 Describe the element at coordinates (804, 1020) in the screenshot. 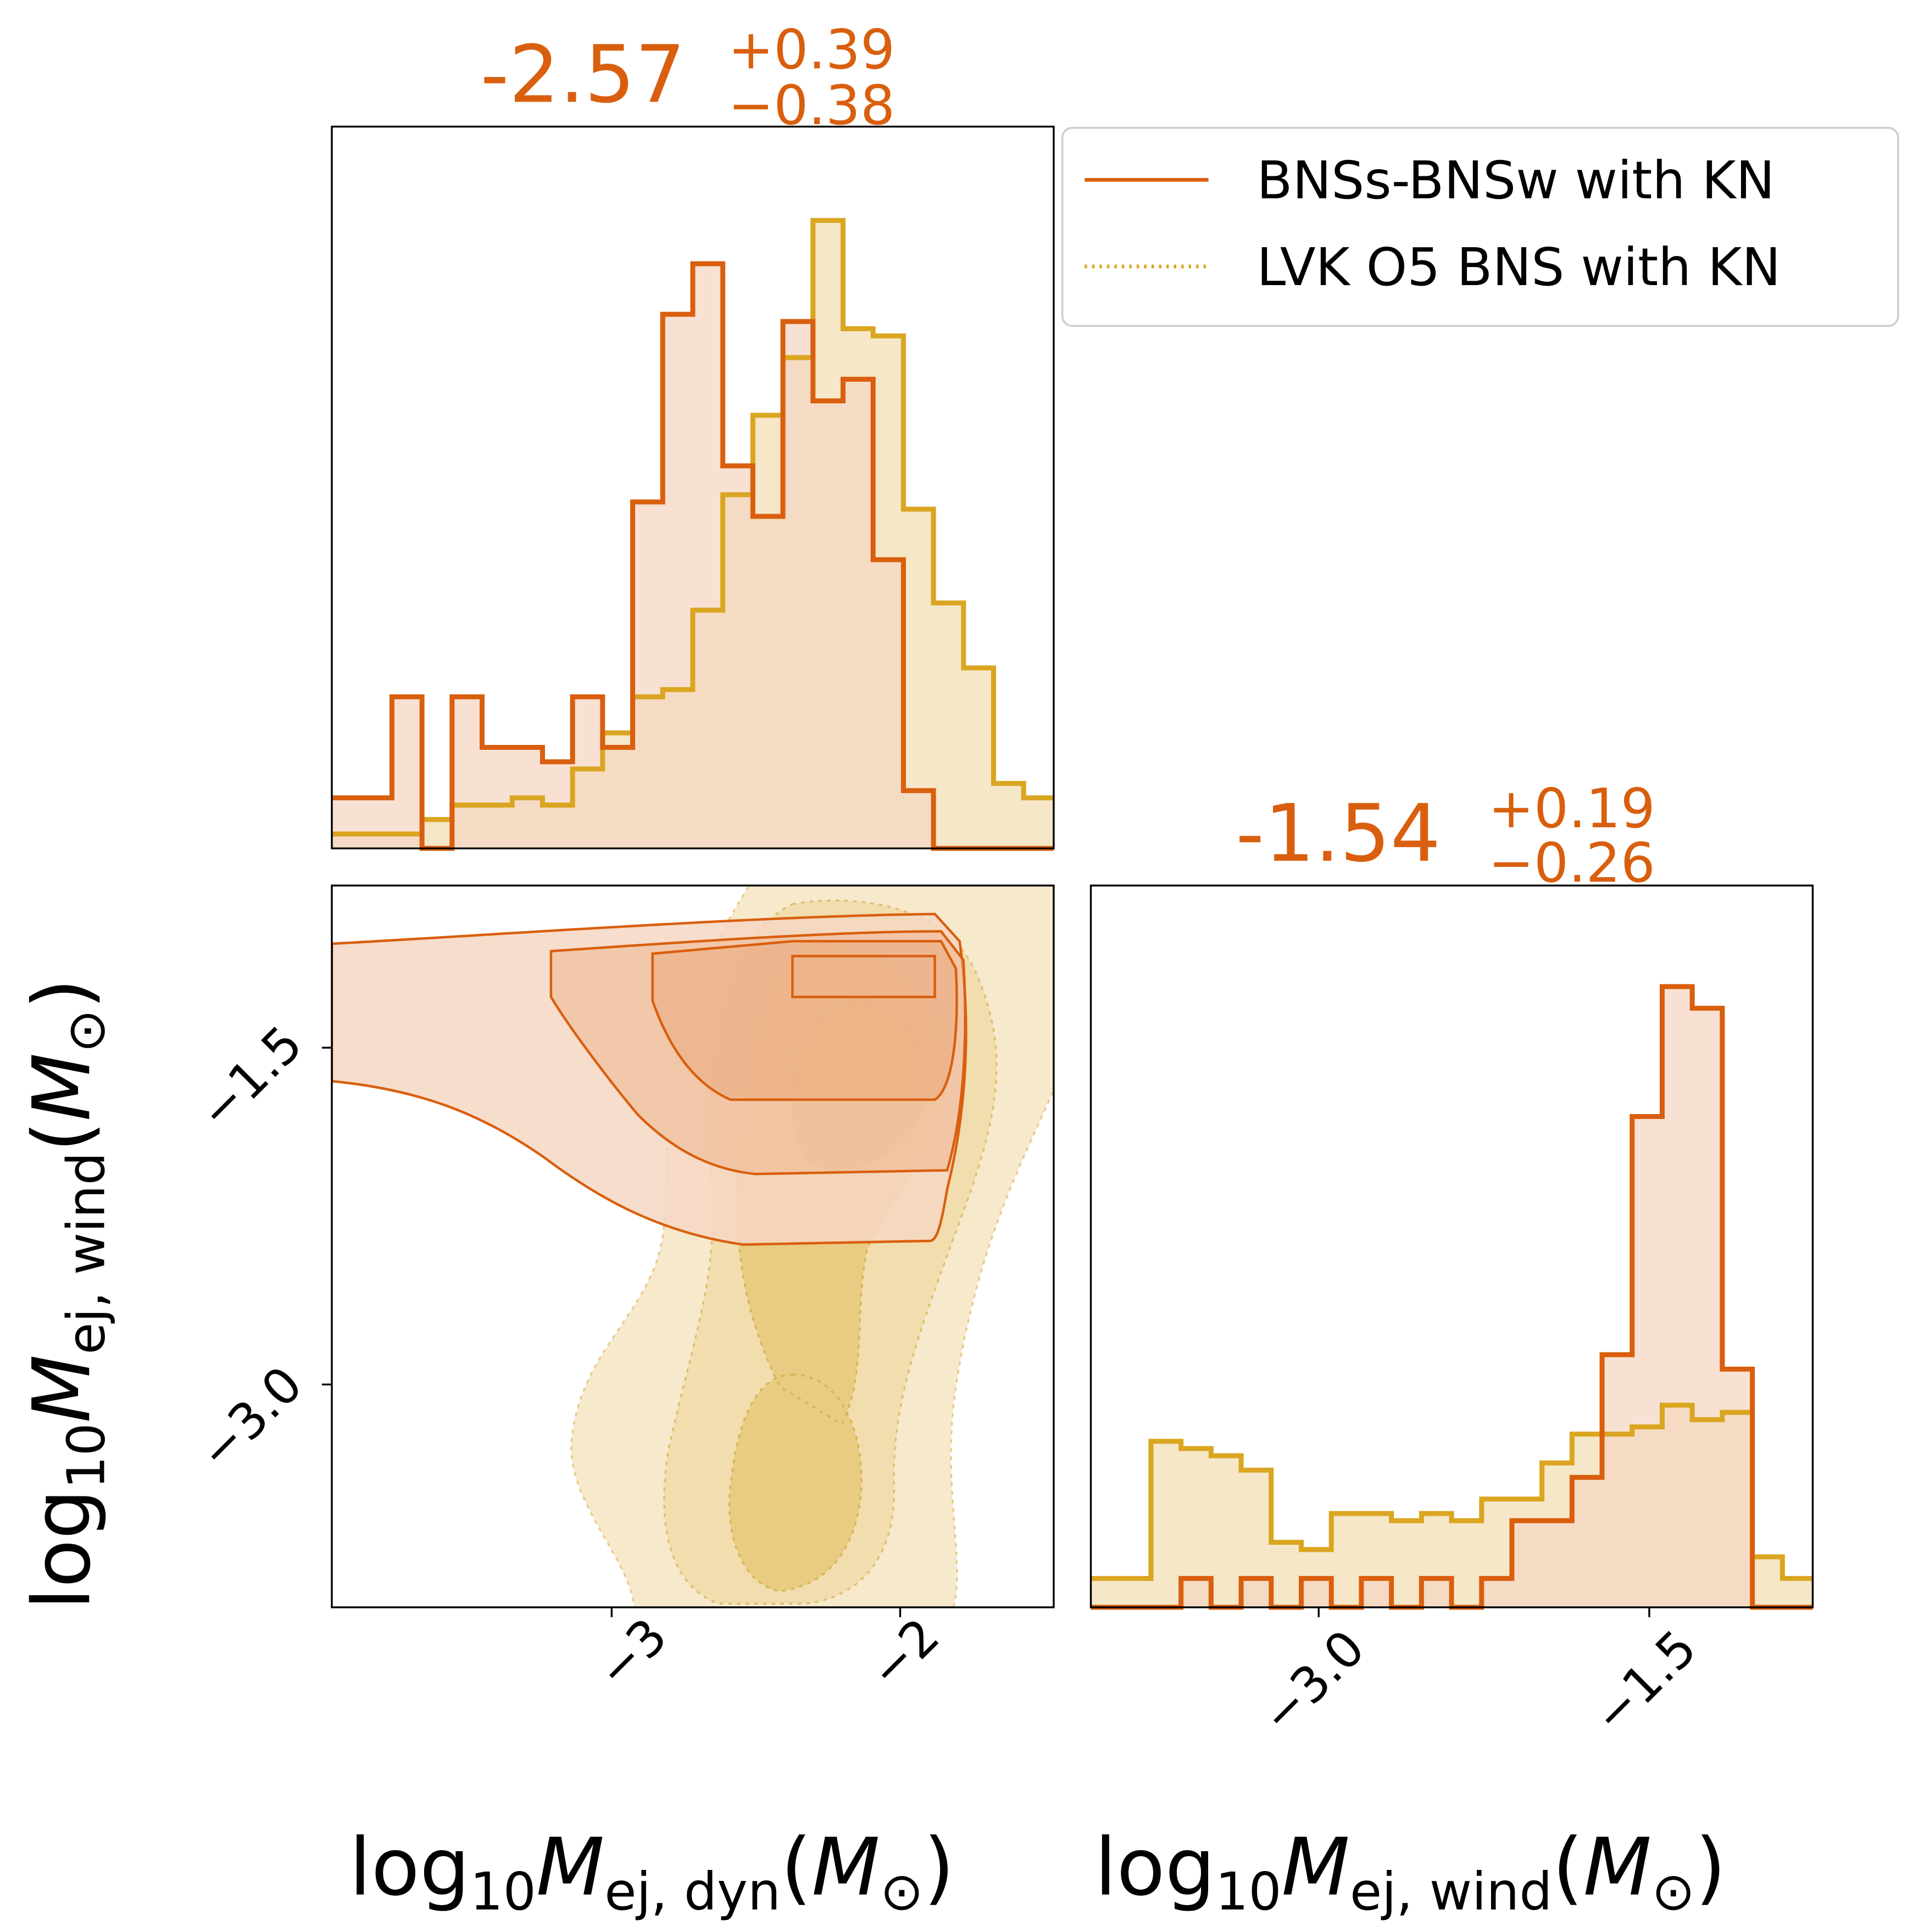

I see `bnss-contour-level-1.0` at that location.